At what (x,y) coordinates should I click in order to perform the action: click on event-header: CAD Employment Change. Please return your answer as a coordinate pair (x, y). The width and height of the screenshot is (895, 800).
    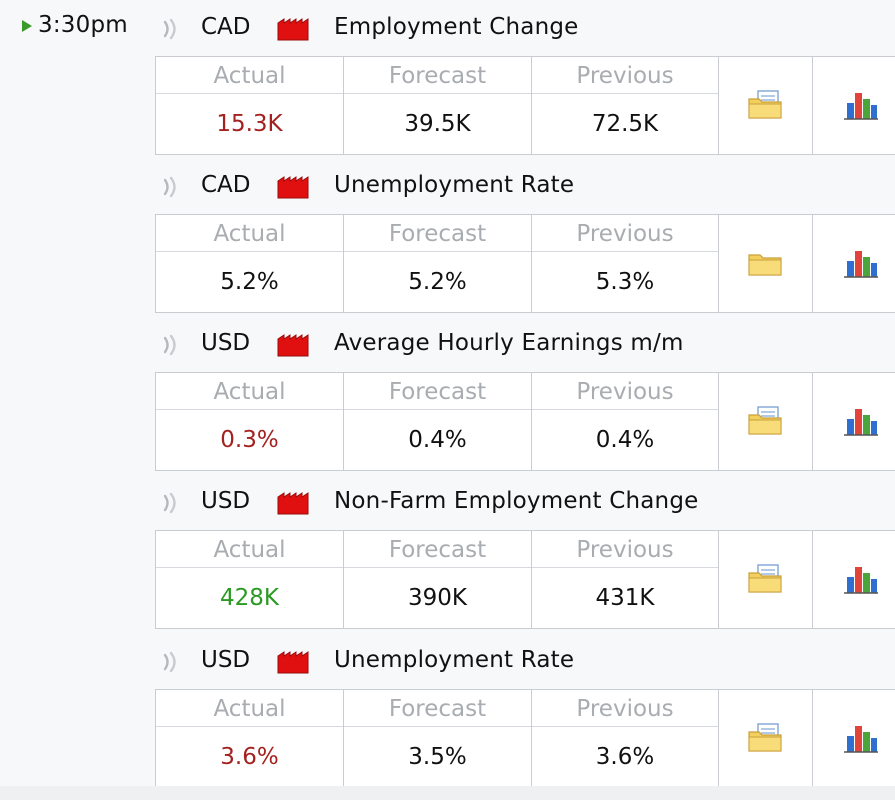
    Looking at the image, I should click on (447, 28).